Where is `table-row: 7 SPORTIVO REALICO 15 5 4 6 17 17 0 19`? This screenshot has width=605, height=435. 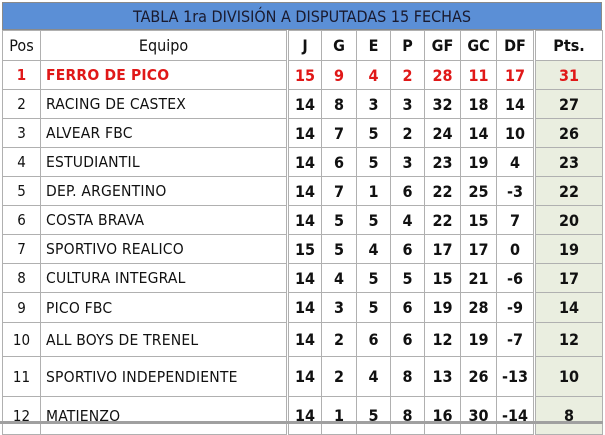
table-row: 7 SPORTIVO REALICO 15 5 4 6 17 17 0 19 is located at coordinates (302, 249).